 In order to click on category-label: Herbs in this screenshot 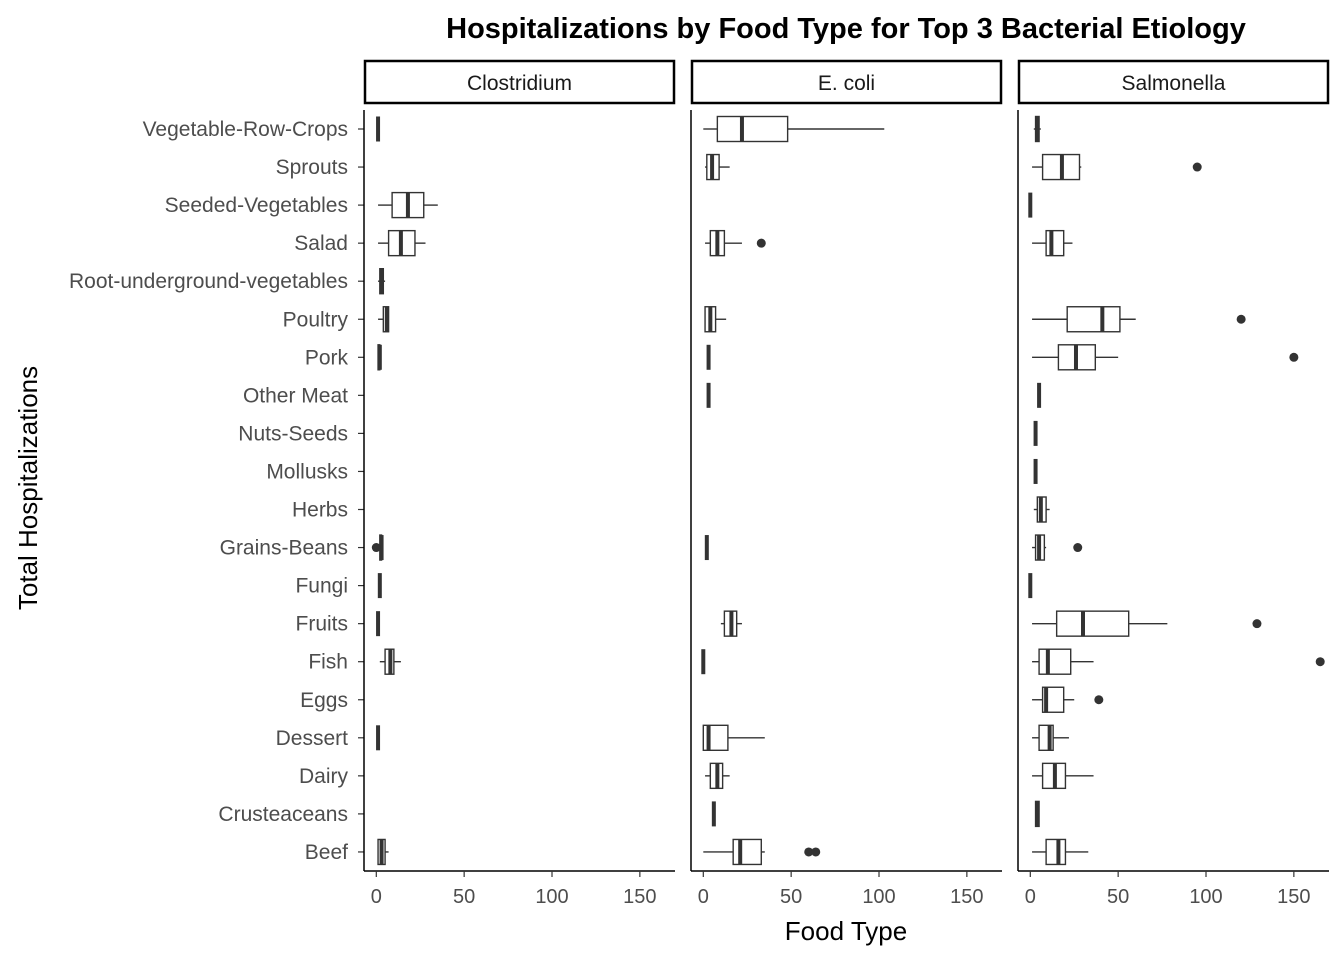, I will do `click(320, 510)`.